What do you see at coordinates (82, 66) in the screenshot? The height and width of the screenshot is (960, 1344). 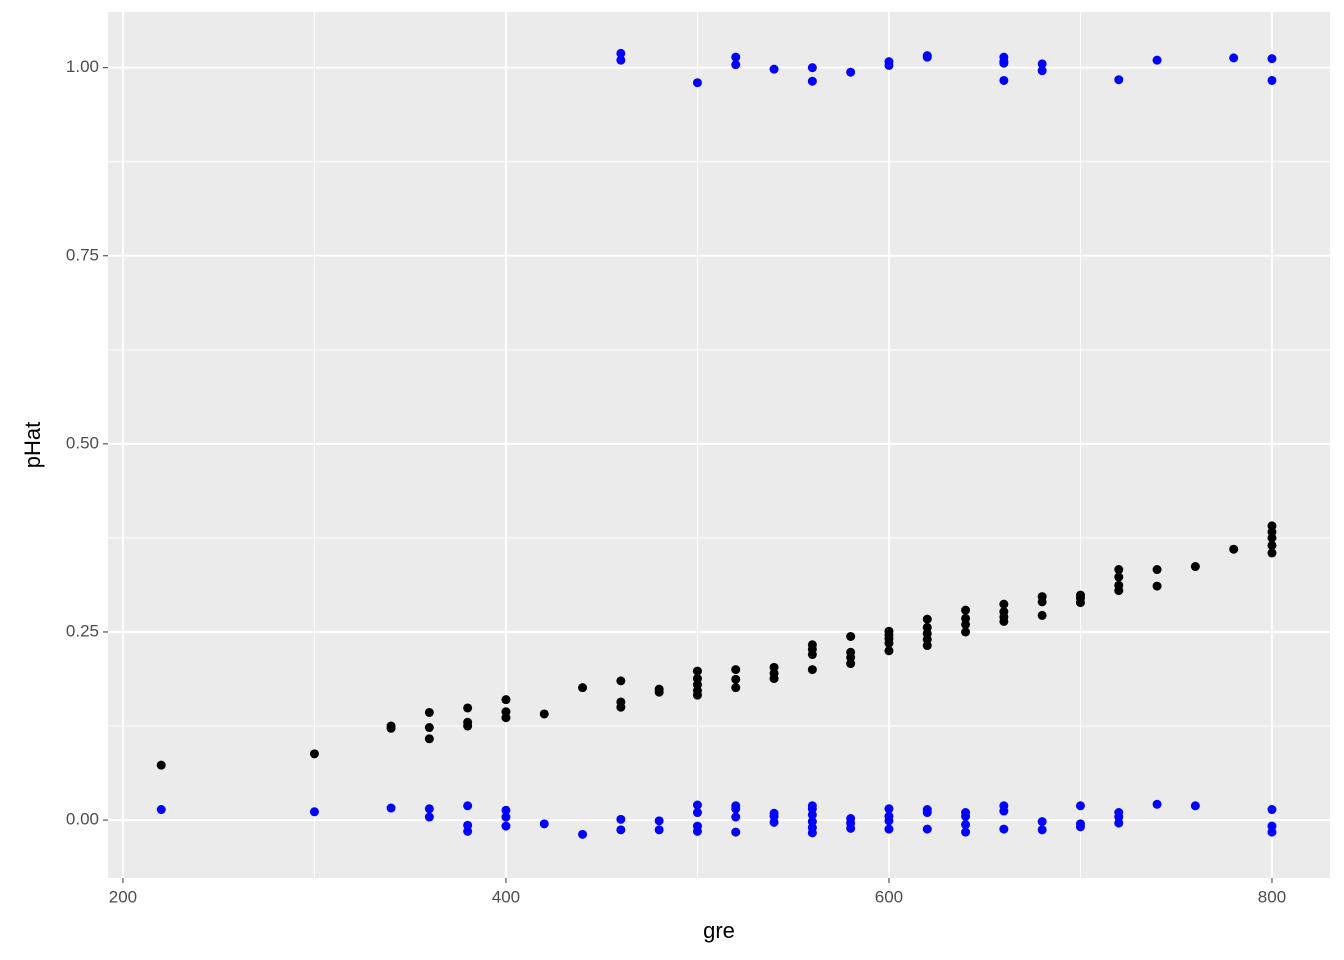 I see `y-tick-label: 1.00` at bounding box center [82, 66].